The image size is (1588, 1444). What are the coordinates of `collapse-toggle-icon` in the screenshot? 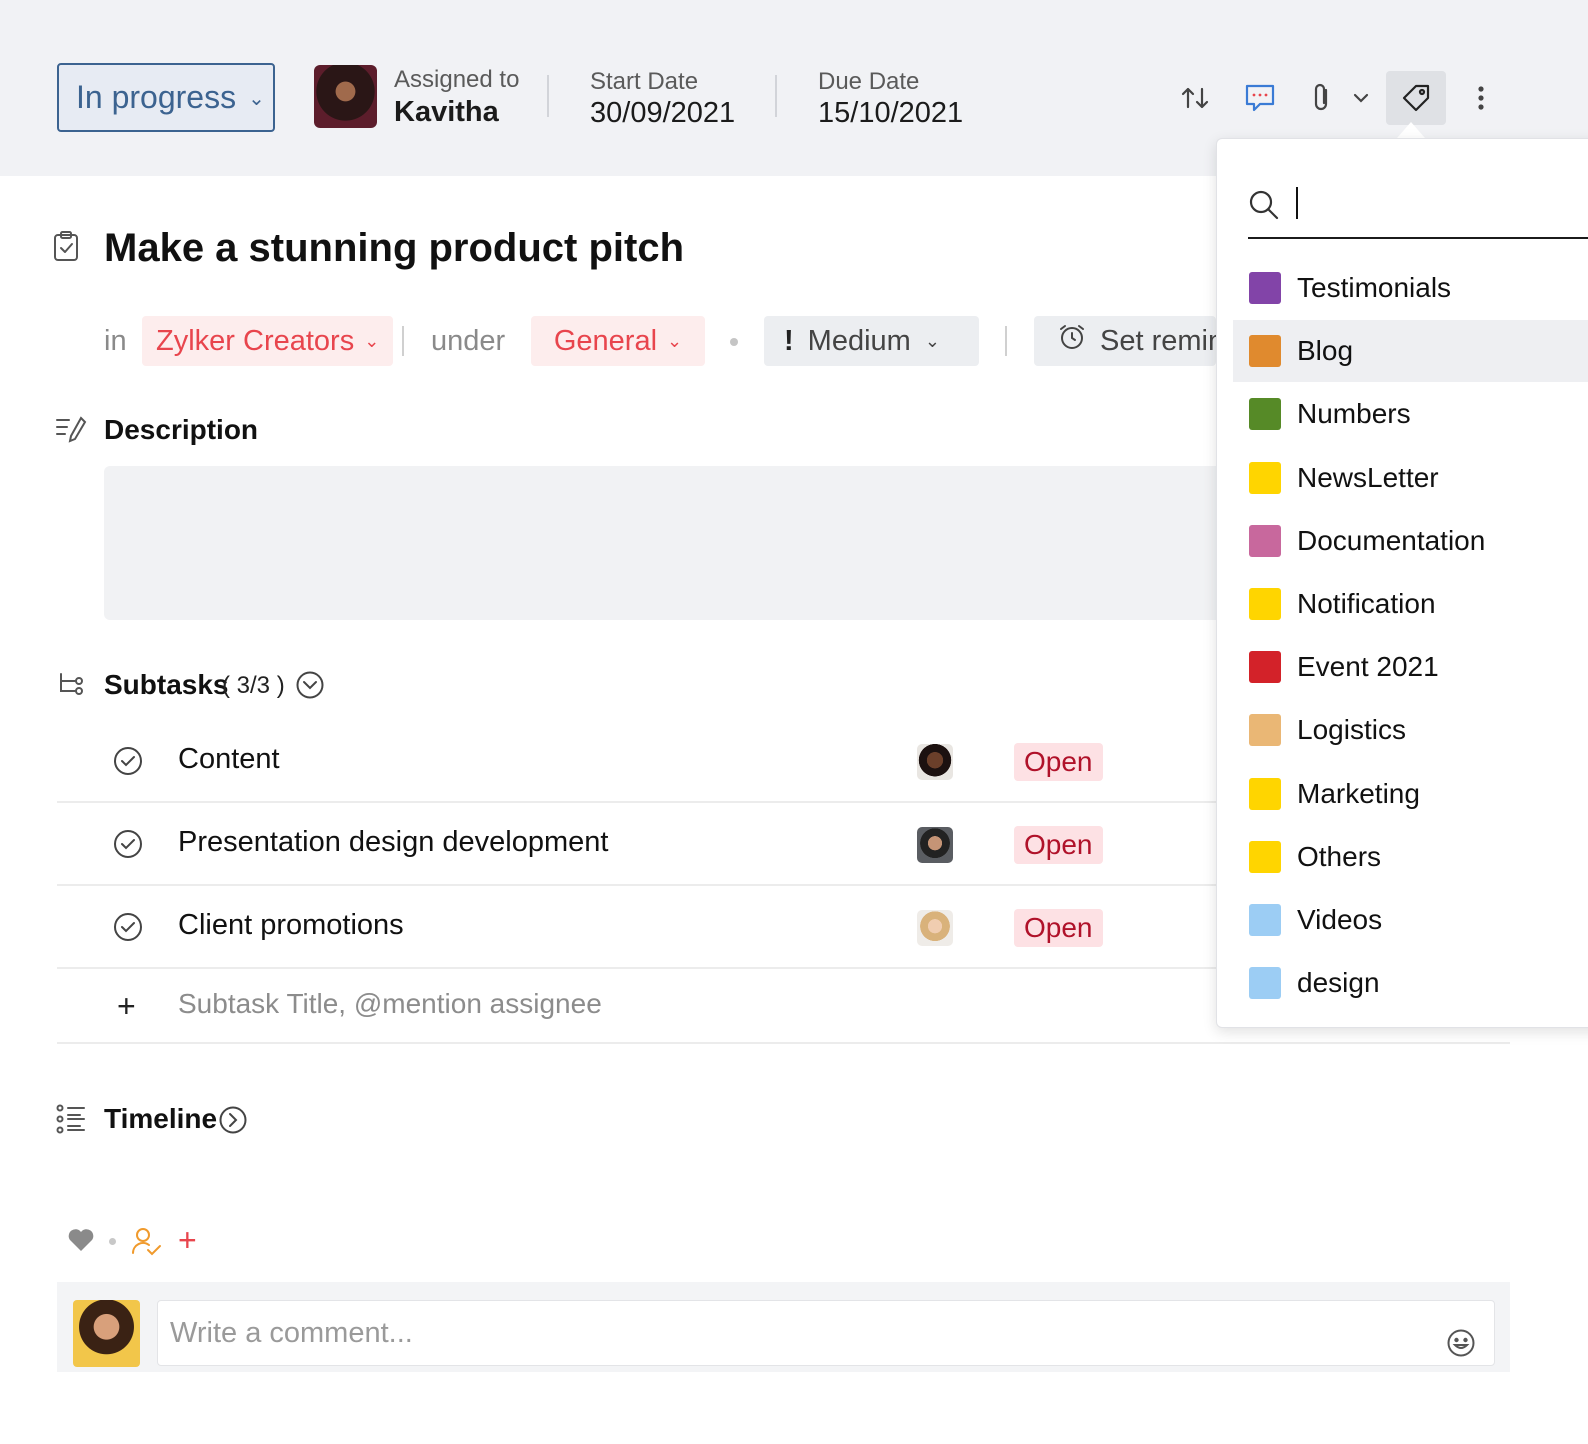 It's located at (310, 687).